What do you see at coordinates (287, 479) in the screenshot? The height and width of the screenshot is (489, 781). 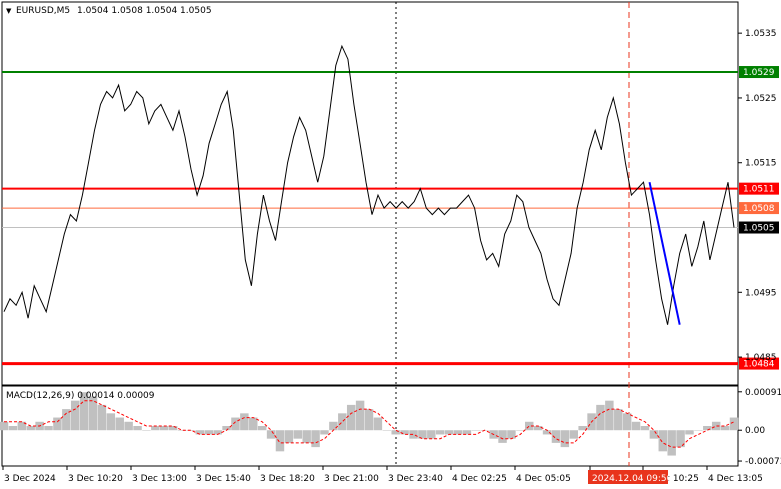 I see `time-tick-label: 3 Dec 18:20` at bounding box center [287, 479].